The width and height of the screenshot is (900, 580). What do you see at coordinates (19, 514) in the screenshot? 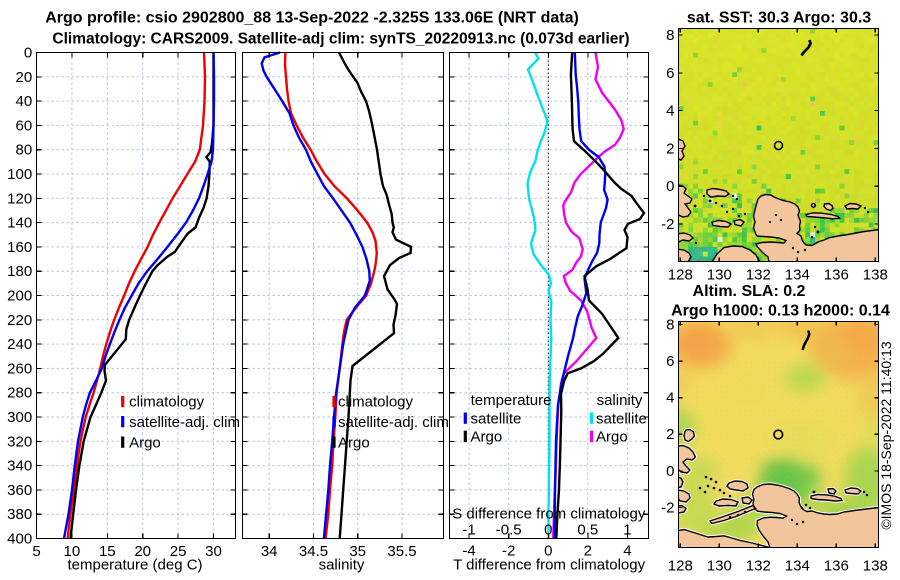
I see `svg-text: 380` at bounding box center [19, 514].